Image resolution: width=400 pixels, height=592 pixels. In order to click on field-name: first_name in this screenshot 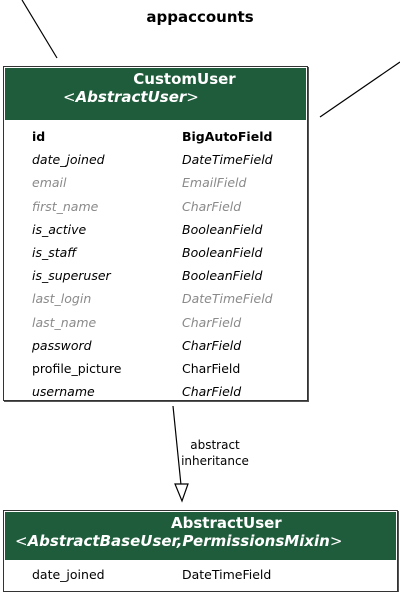, I will do `click(65, 206)`.